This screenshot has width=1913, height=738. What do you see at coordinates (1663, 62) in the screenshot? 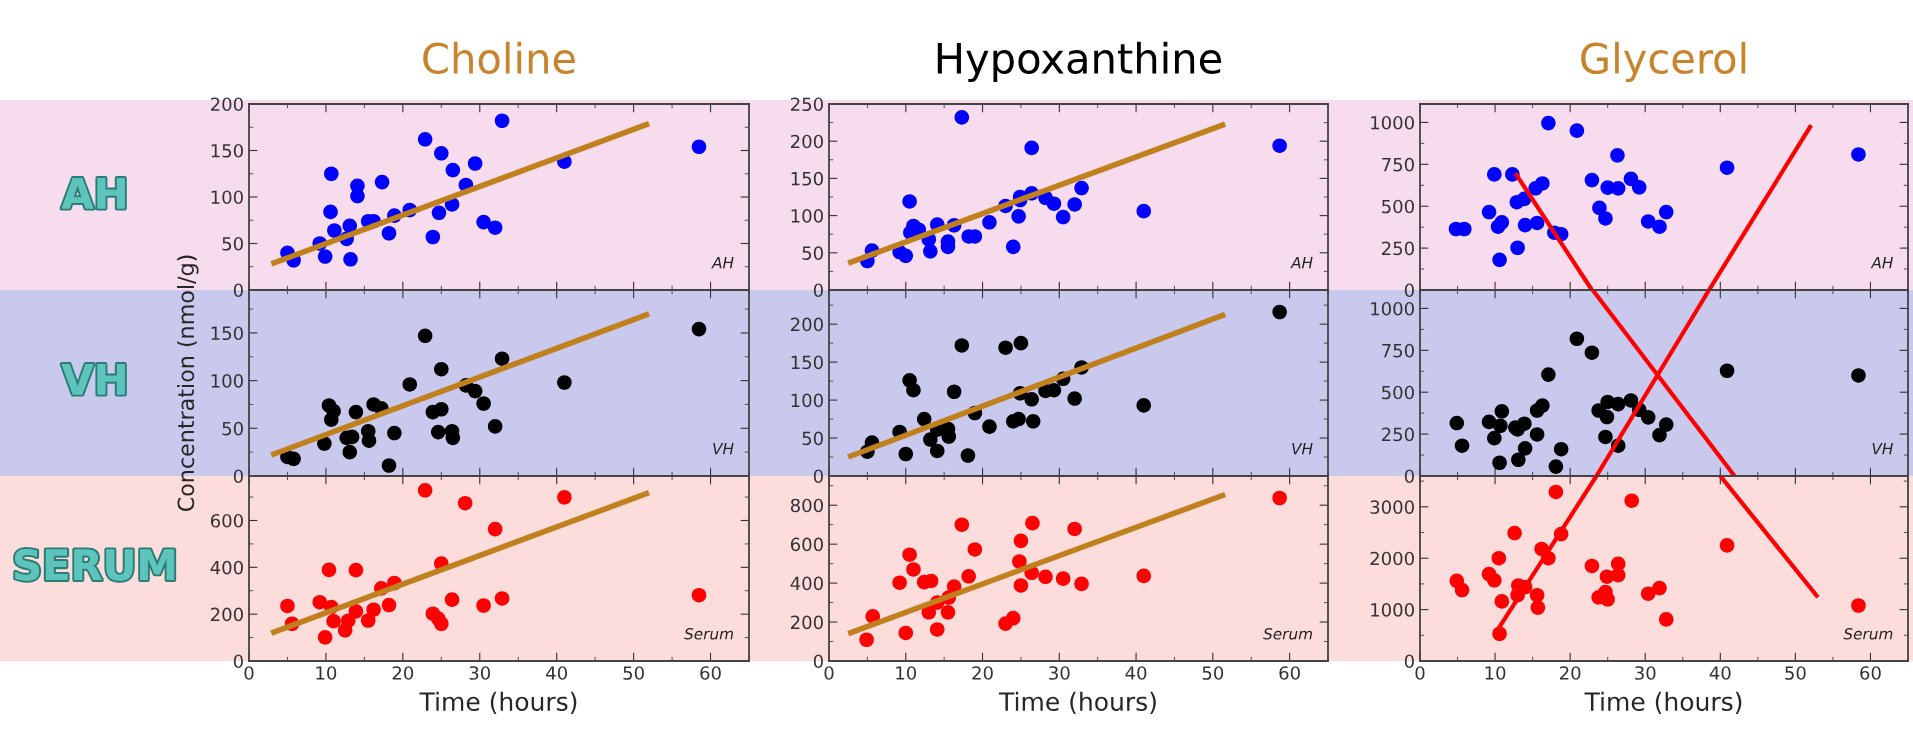
I see `chart-title: Glycerol` at bounding box center [1663, 62].